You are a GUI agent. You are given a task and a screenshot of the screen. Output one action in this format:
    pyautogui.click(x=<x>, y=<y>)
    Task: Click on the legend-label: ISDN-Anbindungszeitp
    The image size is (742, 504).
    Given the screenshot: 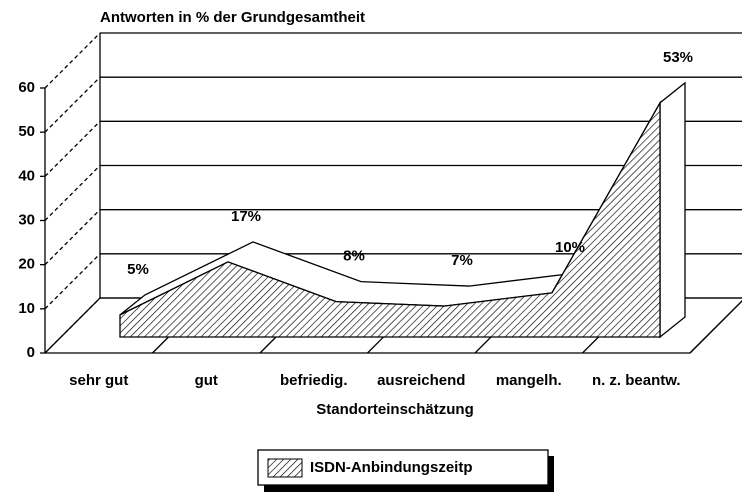 What is the action you would take?
    pyautogui.click(x=391, y=467)
    